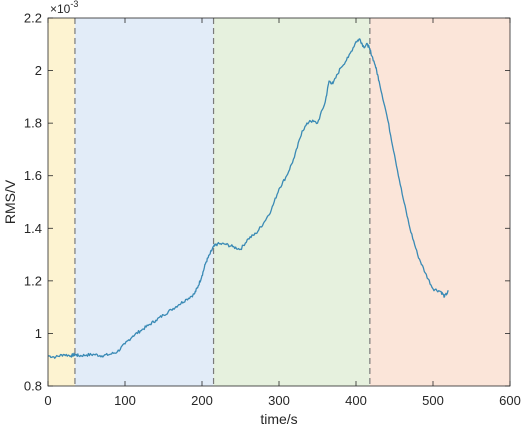 Image resolution: width=526 pixels, height=432 pixels. Describe the element at coordinates (33, 228) in the screenshot. I see `y-tick-label: 1.4` at that location.